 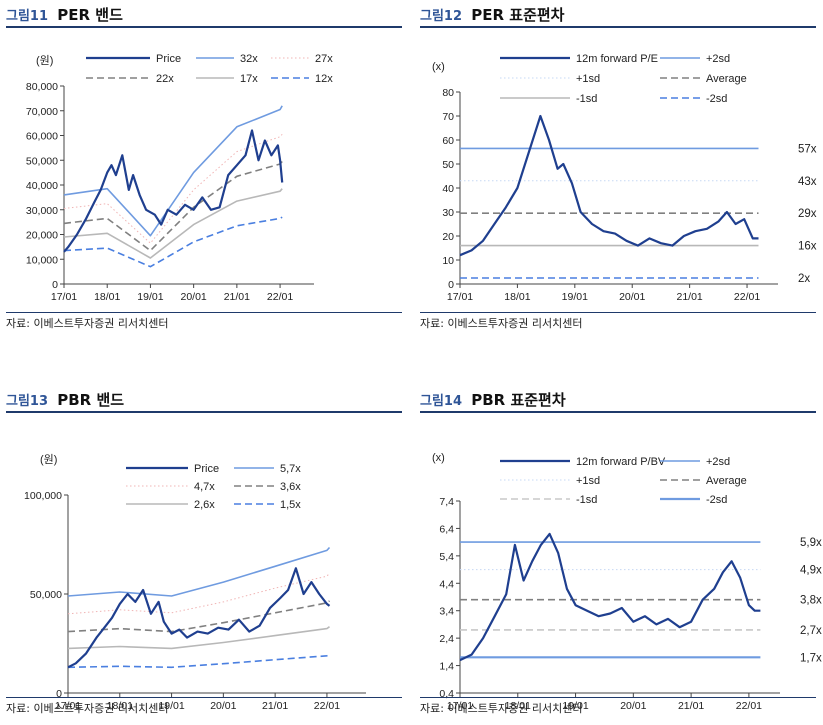 I want to click on legend-label: 12m forward P/BV, so click(x=621, y=462).